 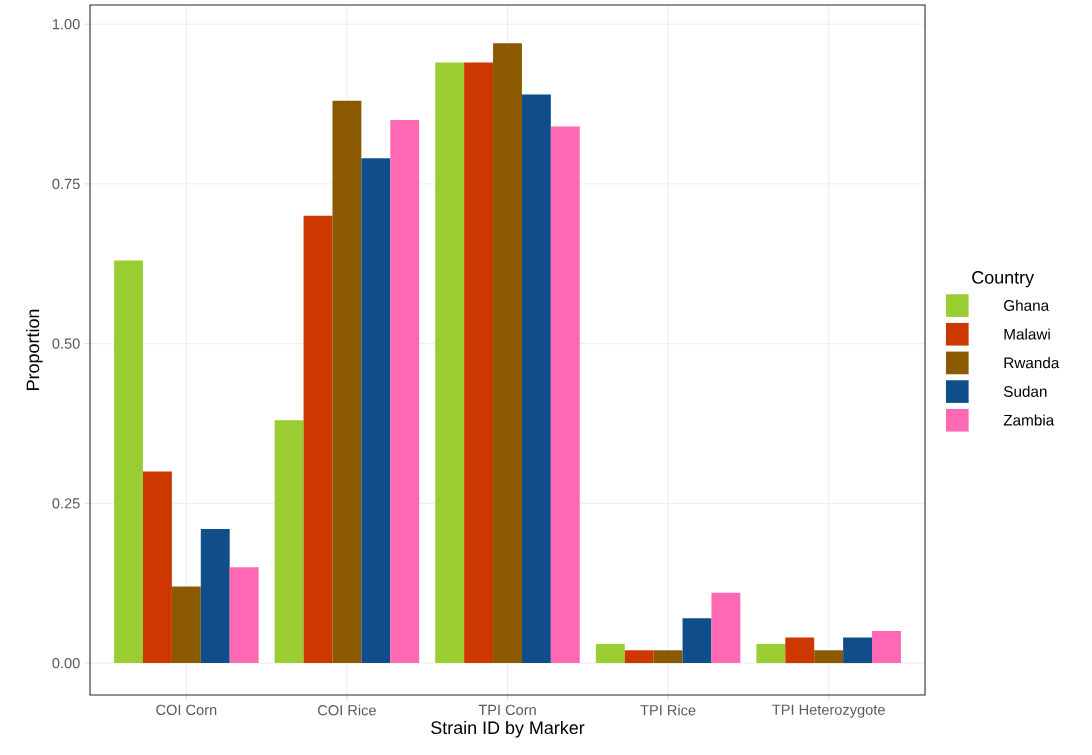 I want to click on x-tick-label: TPI Heterozygote, so click(x=828, y=711).